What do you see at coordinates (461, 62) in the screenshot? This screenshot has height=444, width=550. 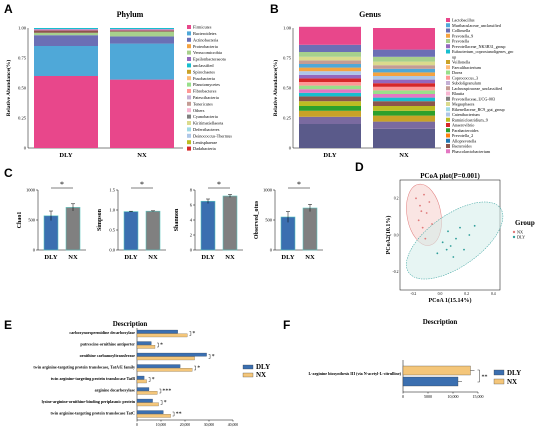 I see `genus-legend-label: Veillonella` at bounding box center [461, 62].